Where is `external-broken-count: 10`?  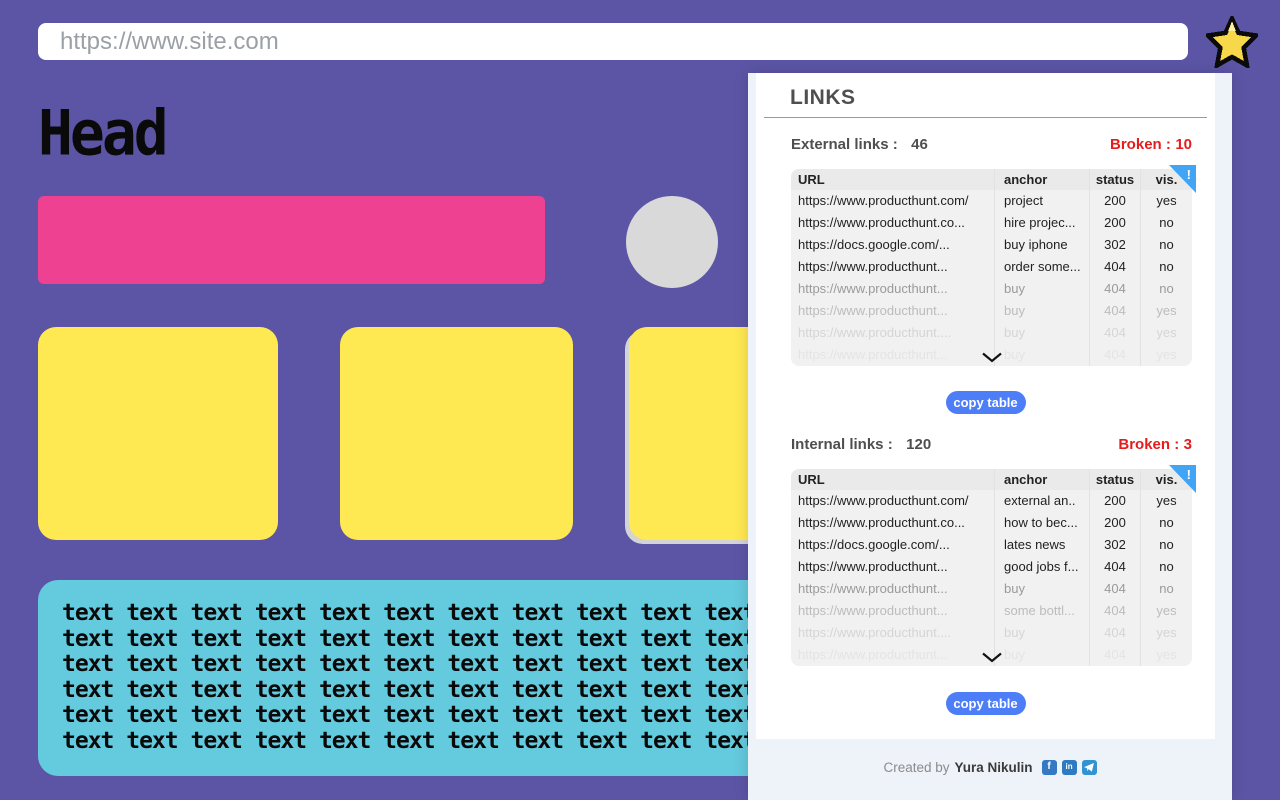
external-broken-count: 10 is located at coordinates (1183, 144).